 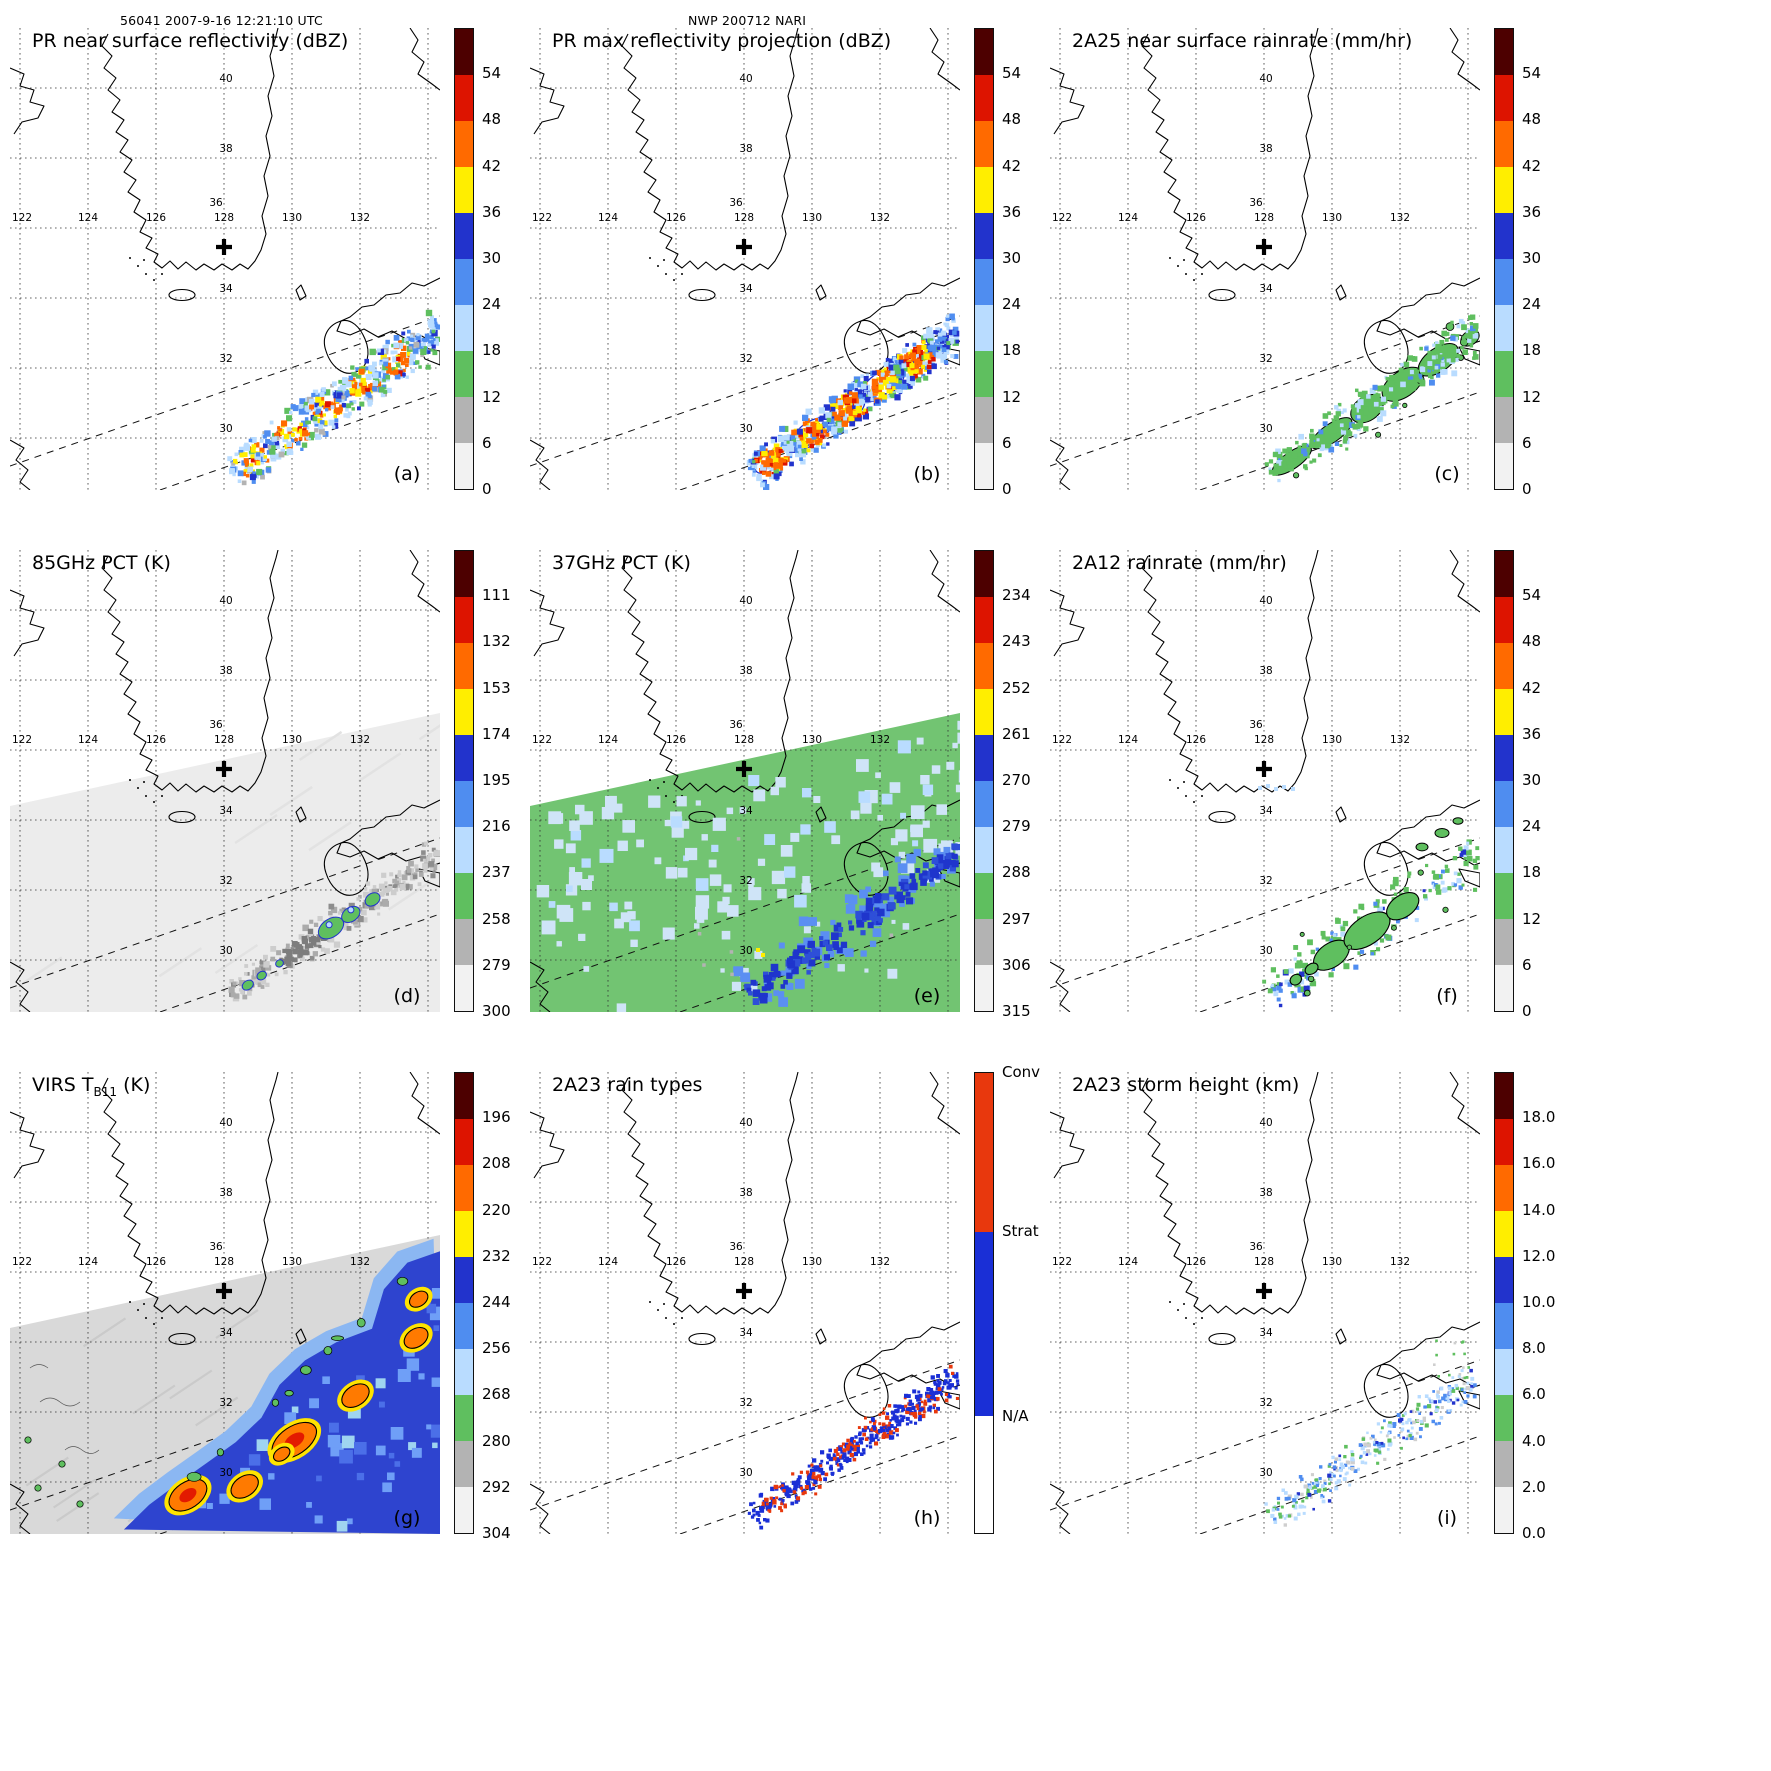 I want to click on lat-label: 32, so click(x=1265, y=1403).